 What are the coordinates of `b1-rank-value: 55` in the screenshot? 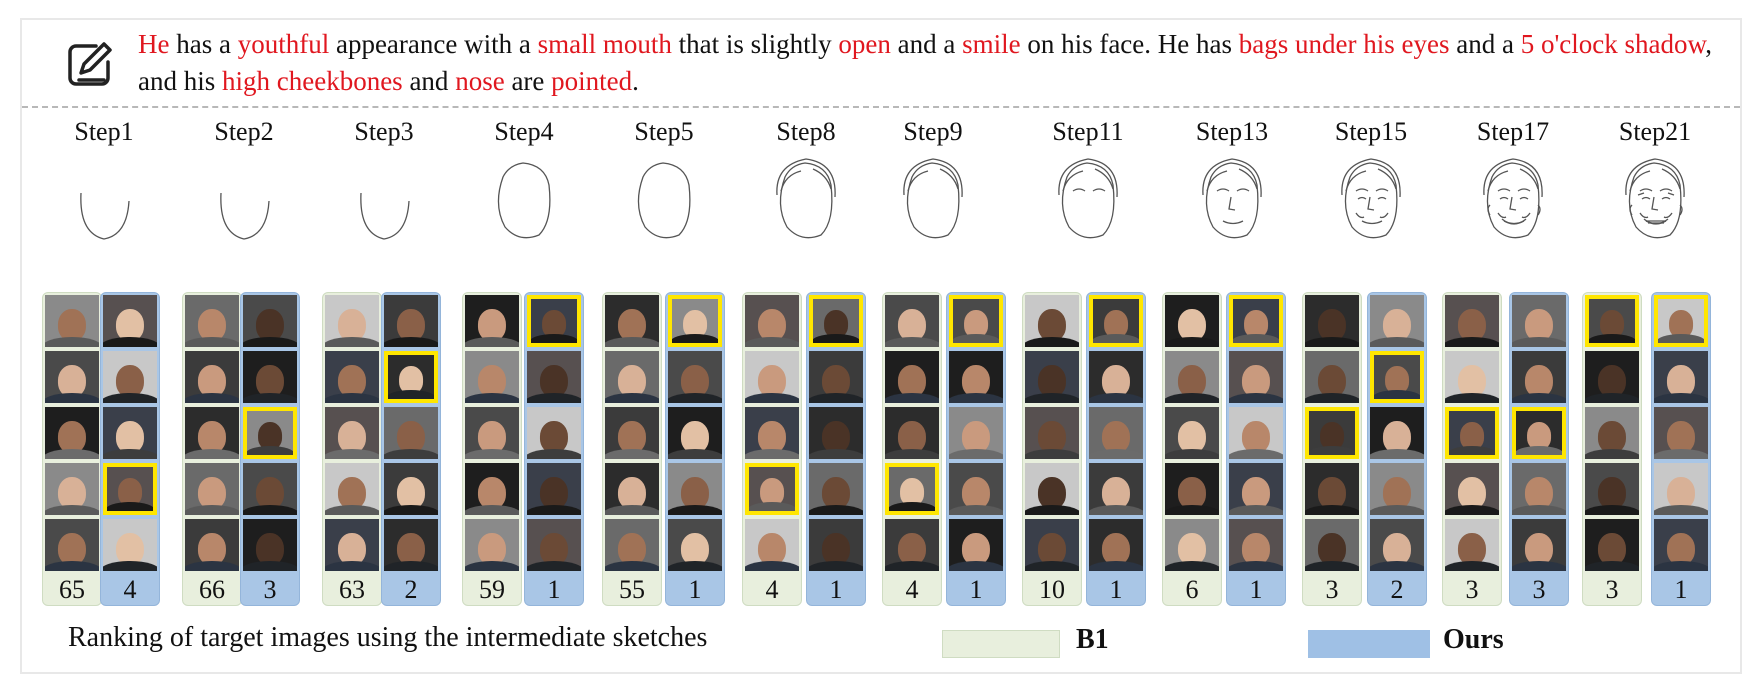 It's located at (632, 589).